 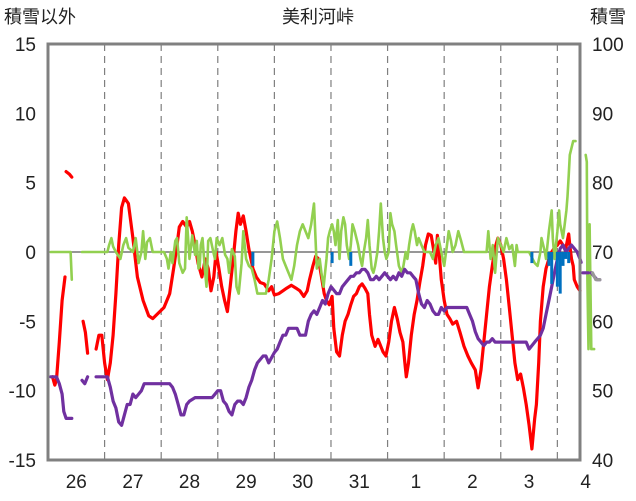 I want to click on x-tick-label: 27, so click(x=132, y=482).